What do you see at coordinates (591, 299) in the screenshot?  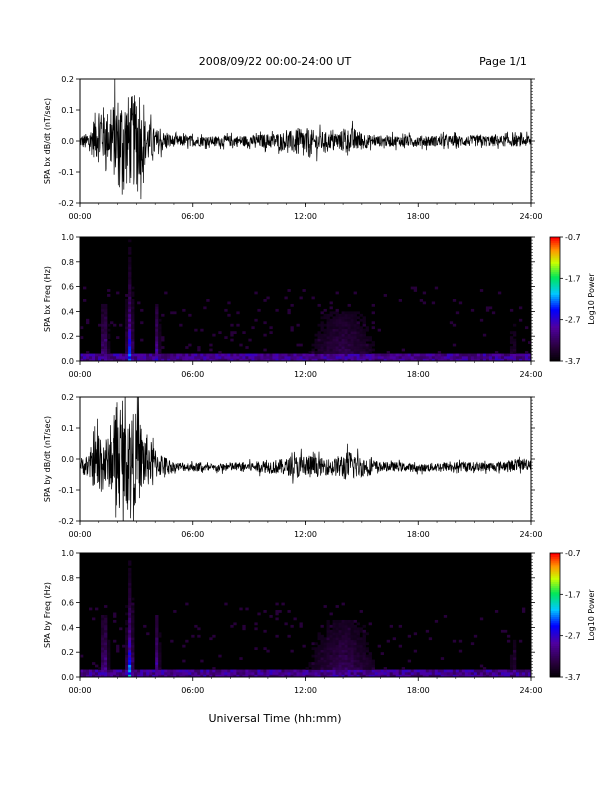 I see `colorbar-label: Log10 Power` at bounding box center [591, 299].